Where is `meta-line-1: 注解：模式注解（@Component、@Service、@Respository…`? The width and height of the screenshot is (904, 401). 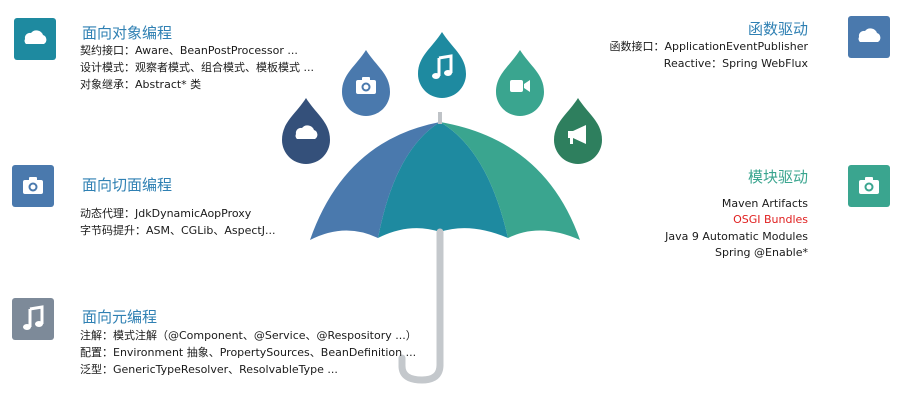 meta-line-1: 注解：模式注解（@Component、@Service、@Respository… is located at coordinates (248, 335).